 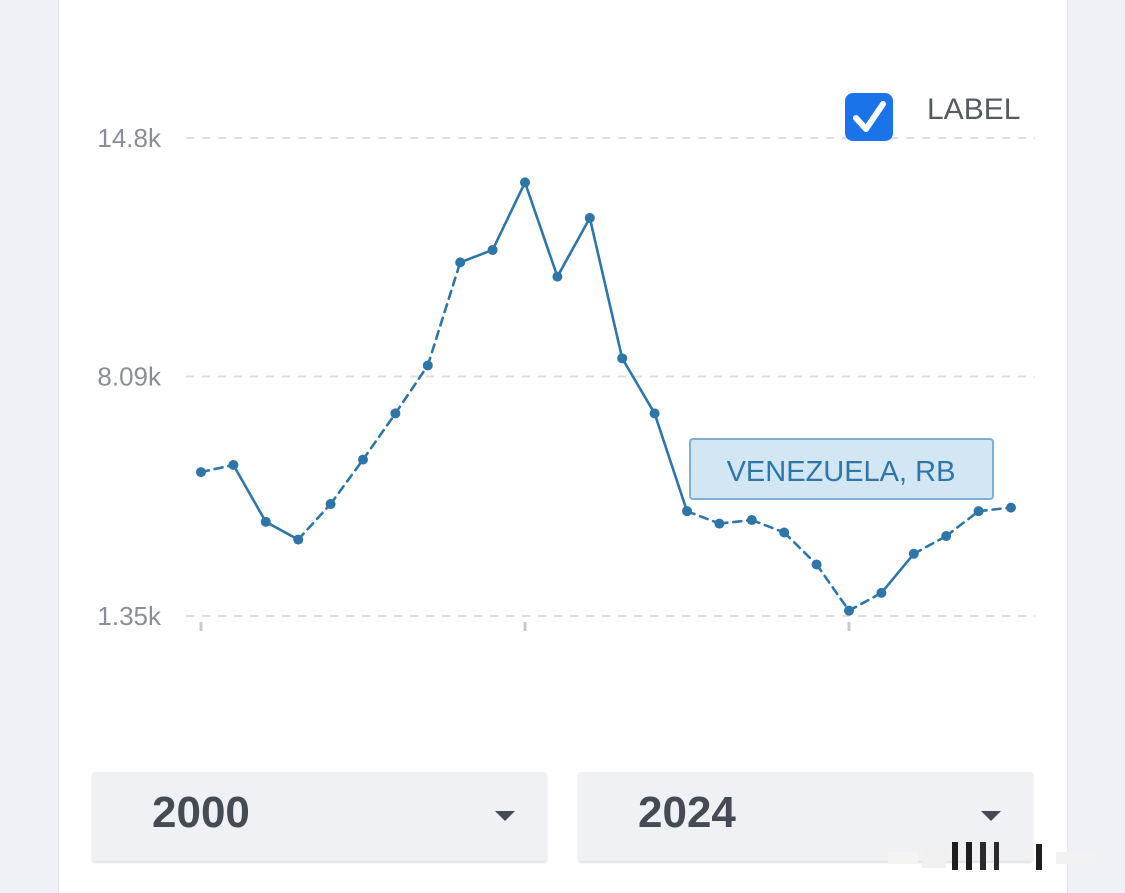 What do you see at coordinates (992, 856) in the screenshot?
I see `watermark-logo` at bounding box center [992, 856].